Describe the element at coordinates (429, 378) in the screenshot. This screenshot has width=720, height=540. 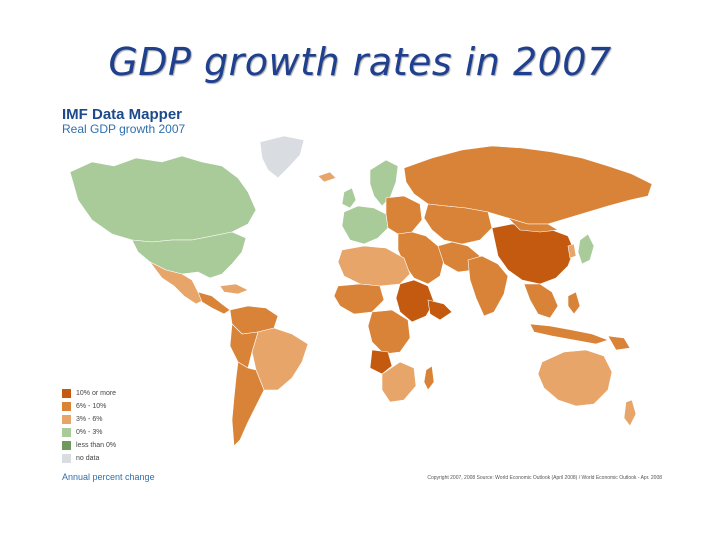
I see `region-madagascar` at that location.